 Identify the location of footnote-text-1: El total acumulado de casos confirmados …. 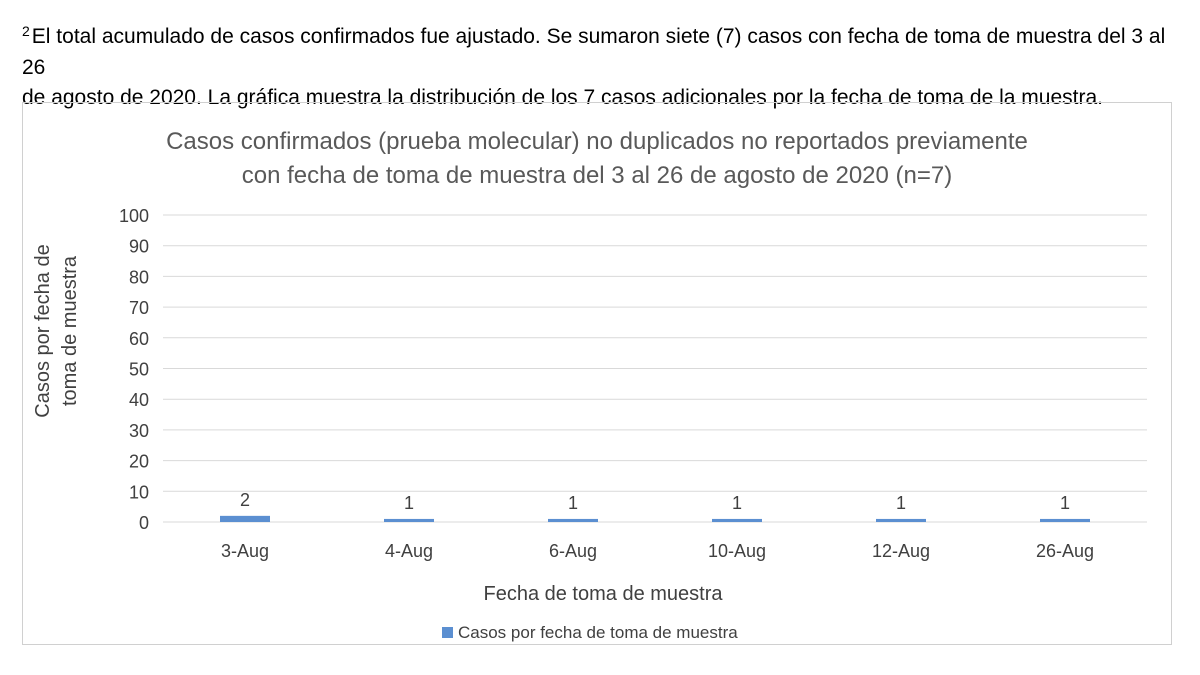
(594, 52).